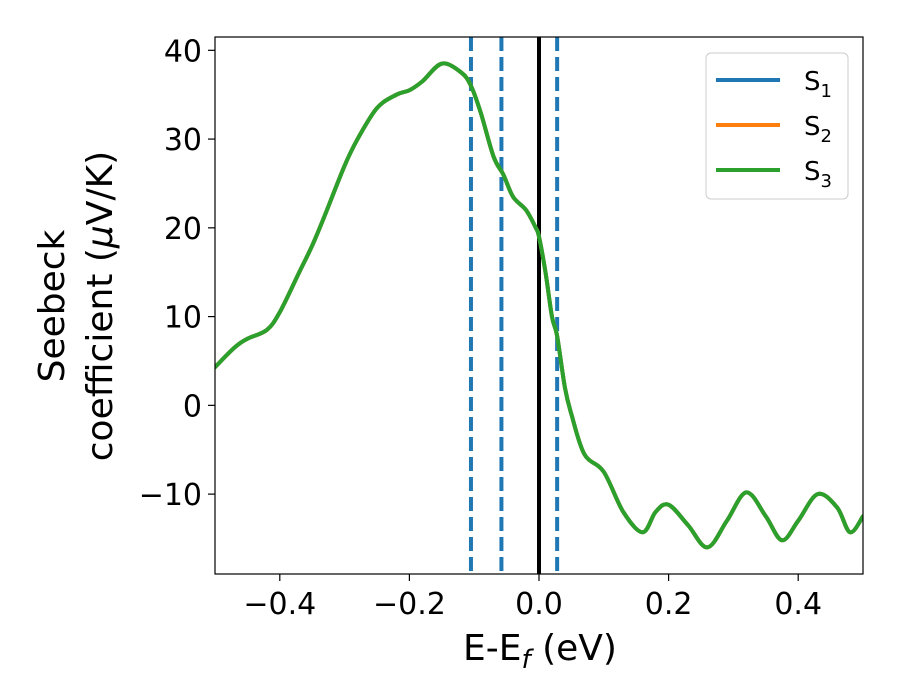  Describe the element at coordinates (798, 604) in the screenshot. I see `x-tick-label: 0.4` at that location.